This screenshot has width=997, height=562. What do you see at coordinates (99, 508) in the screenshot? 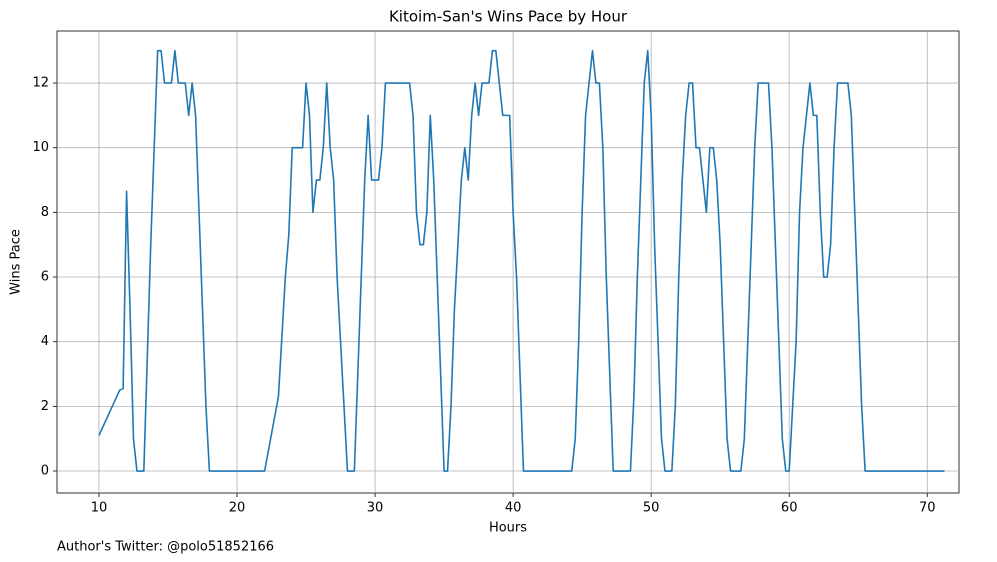
I see `x-tick-label: 10` at bounding box center [99, 508].